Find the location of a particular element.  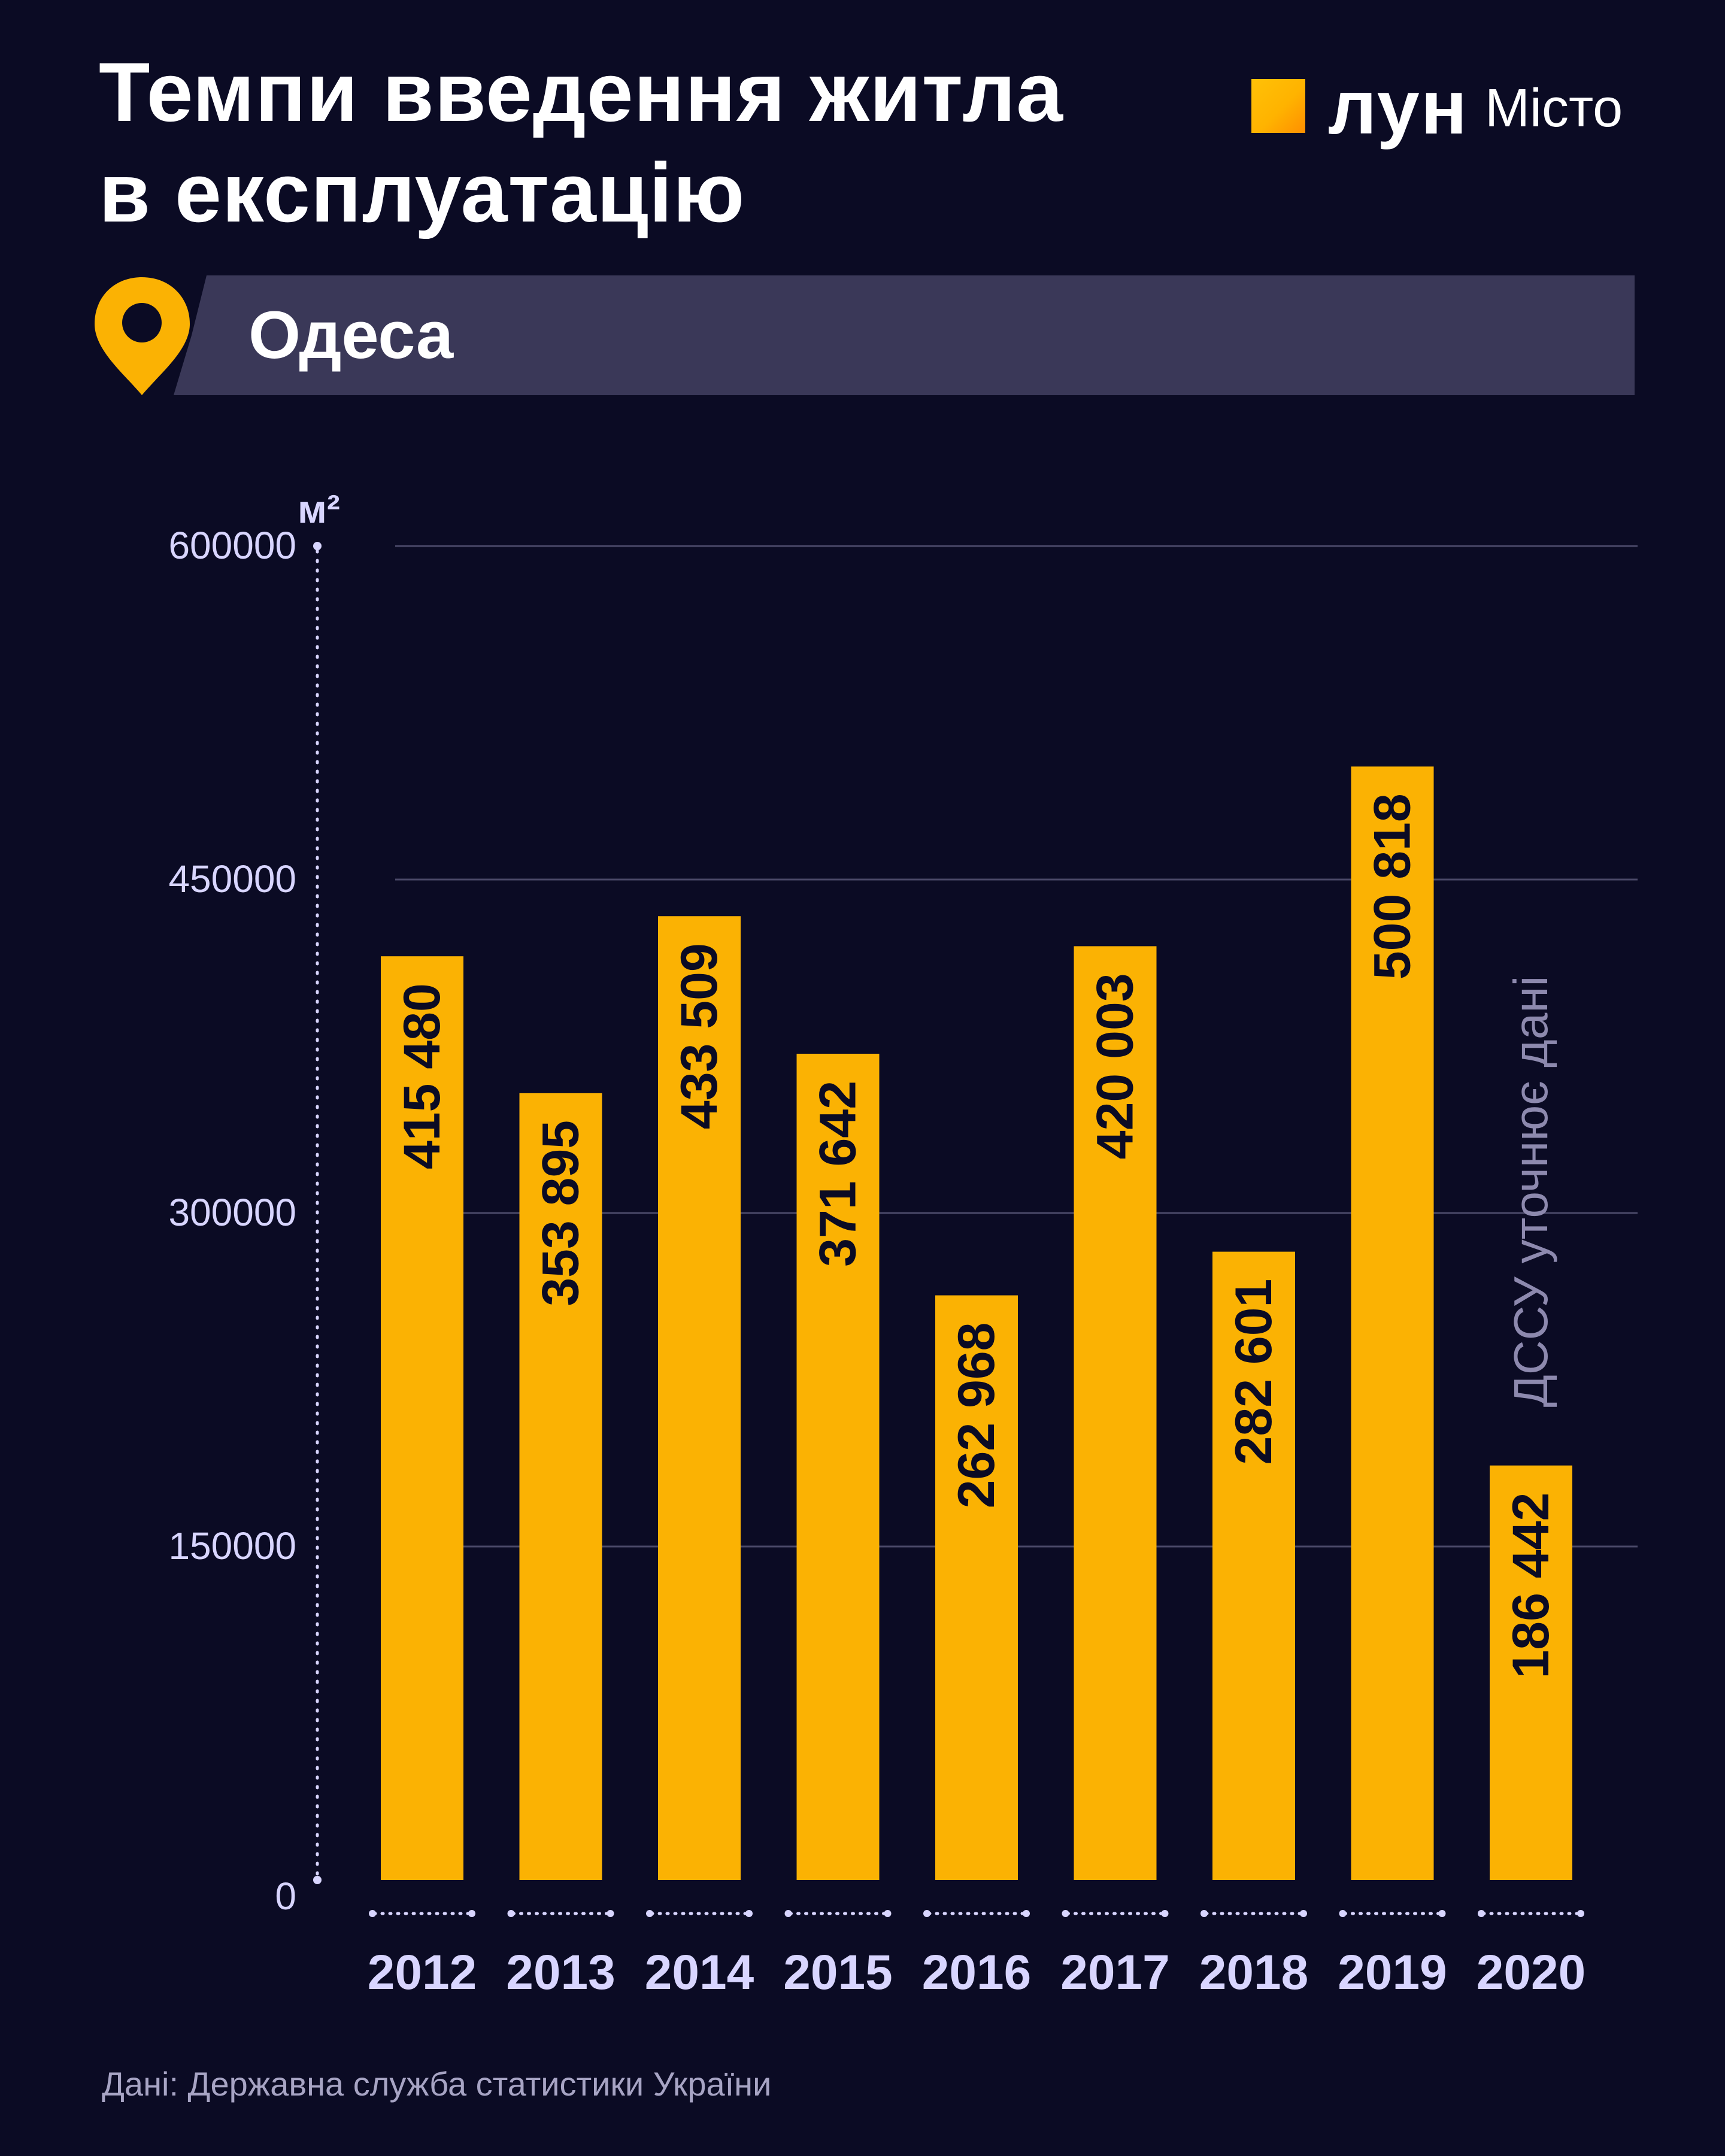

y-tick-label: 150000 is located at coordinates (232, 1545).